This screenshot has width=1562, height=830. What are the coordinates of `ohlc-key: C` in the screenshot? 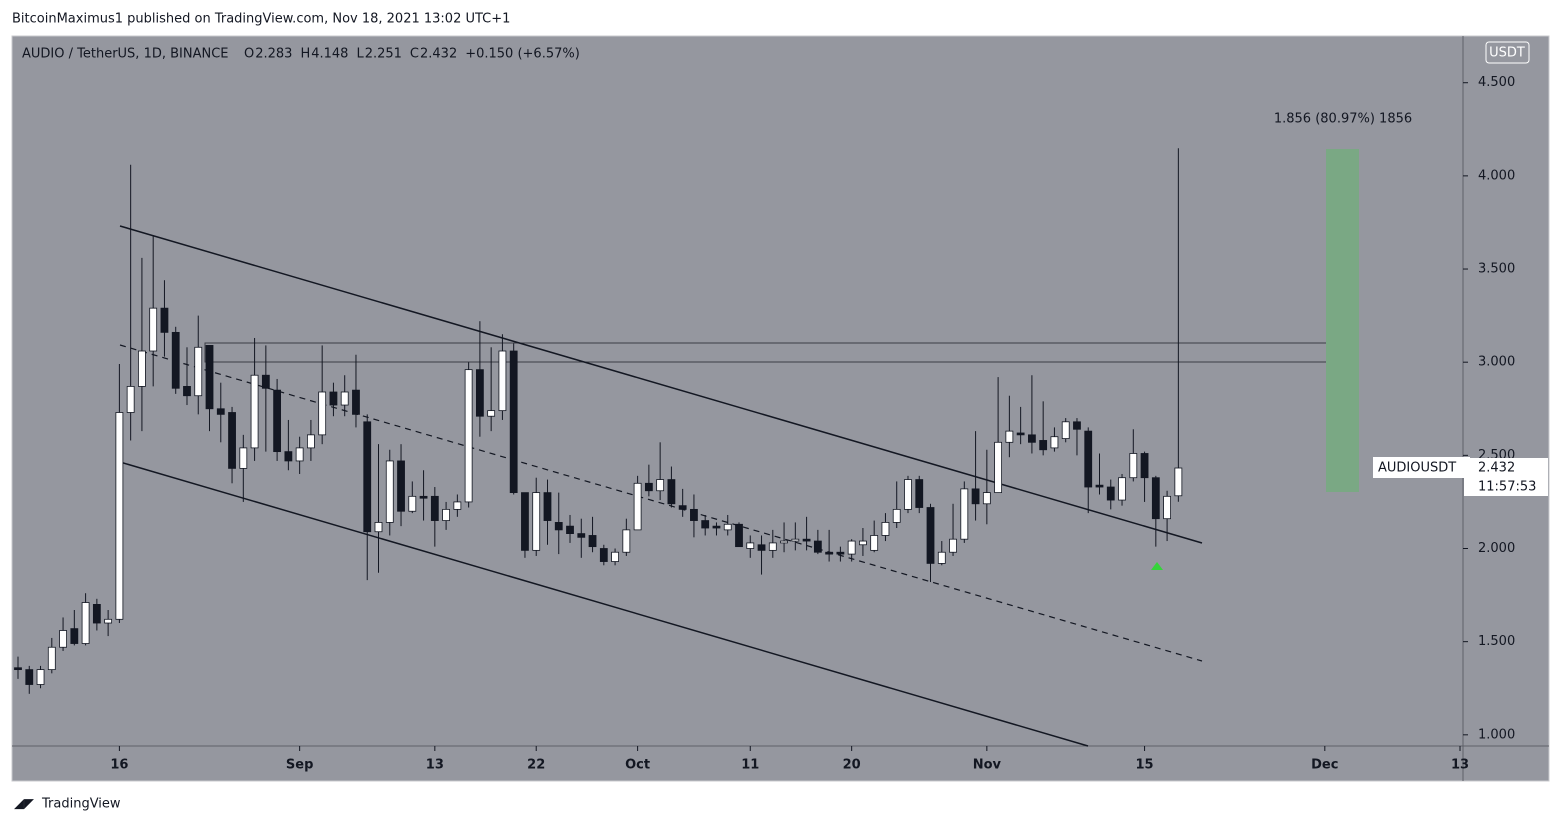 It's located at (414, 54).